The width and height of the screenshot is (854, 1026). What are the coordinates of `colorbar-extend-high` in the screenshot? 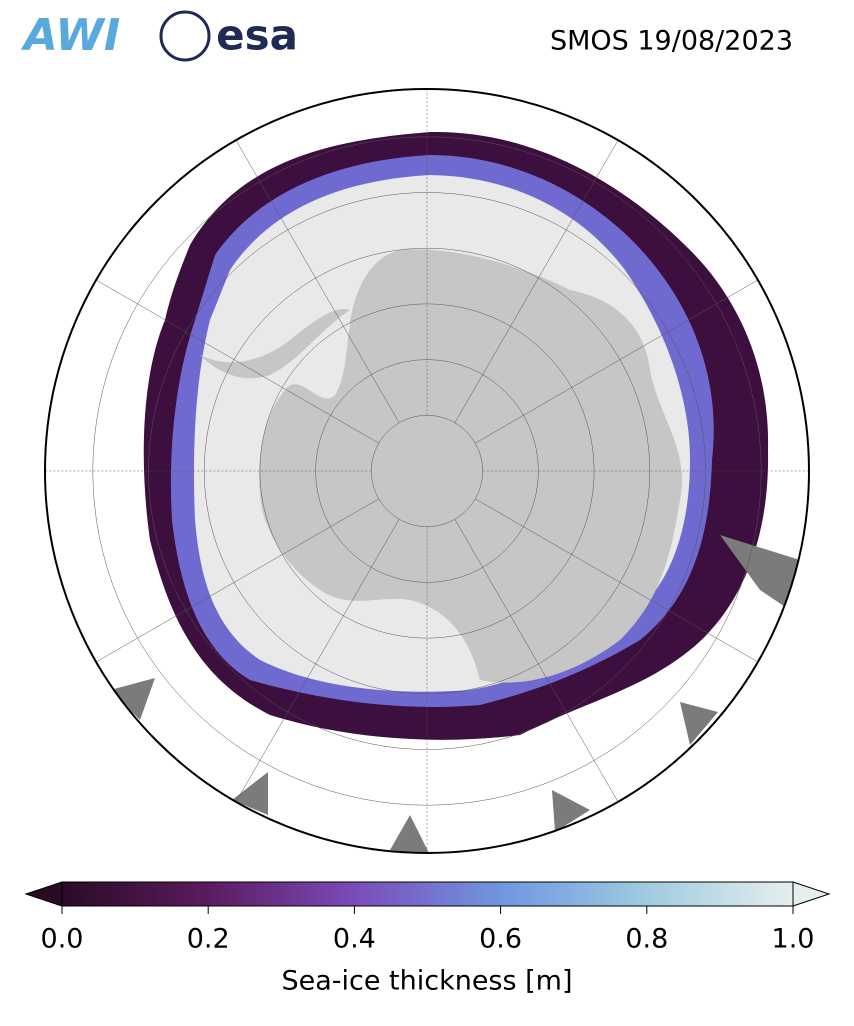 It's located at (811, 894).